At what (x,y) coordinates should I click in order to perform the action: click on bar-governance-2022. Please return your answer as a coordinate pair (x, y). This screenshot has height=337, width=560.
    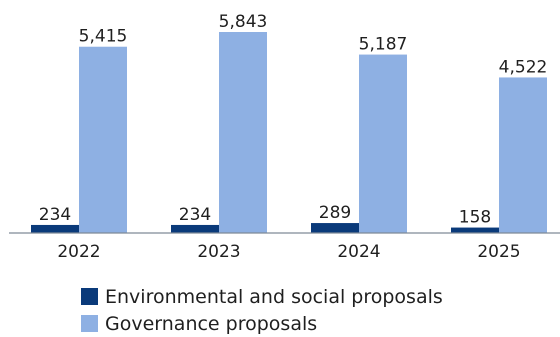
    Looking at the image, I should click on (103, 139).